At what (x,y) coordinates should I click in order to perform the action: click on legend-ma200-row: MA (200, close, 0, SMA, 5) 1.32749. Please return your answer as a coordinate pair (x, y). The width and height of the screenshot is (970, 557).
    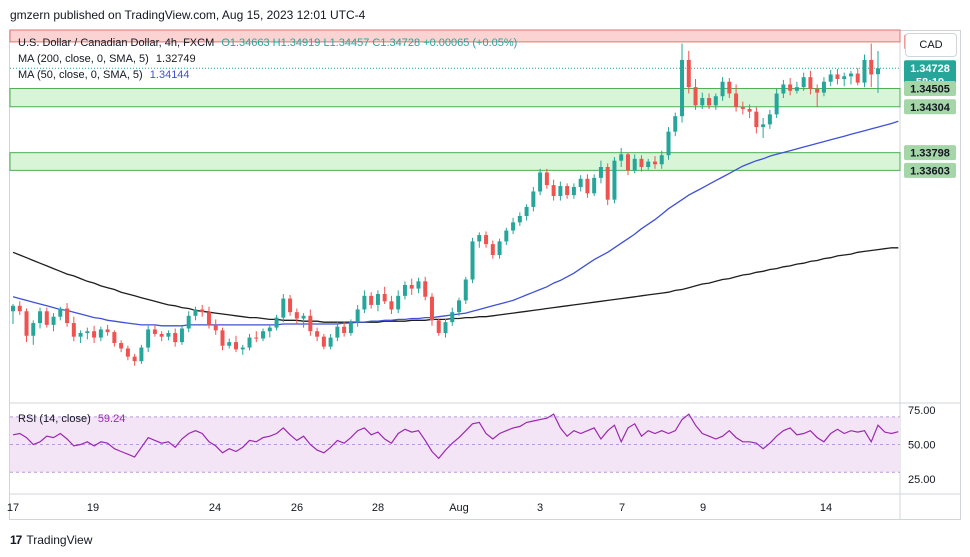
    Looking at the image, I should click on (107, 59).